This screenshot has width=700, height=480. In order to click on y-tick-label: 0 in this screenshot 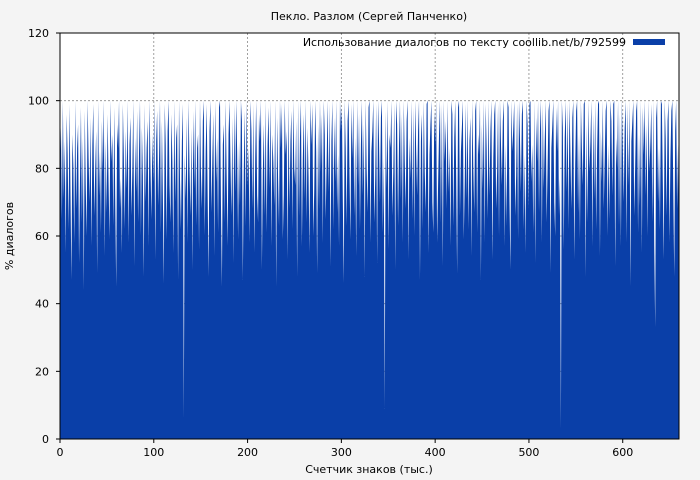, I will do `click(45, 439)`.